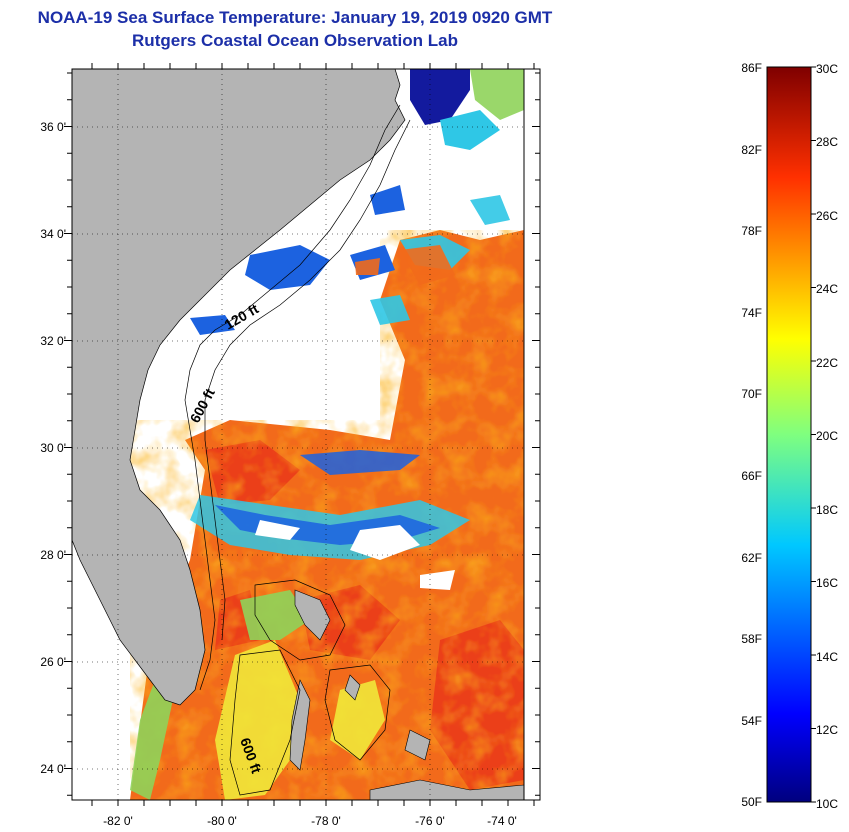  What do you see at coordinates (430, 821) in the screenshot?
I see `lon-label: -76 0'` at bounding box center [430, 821].